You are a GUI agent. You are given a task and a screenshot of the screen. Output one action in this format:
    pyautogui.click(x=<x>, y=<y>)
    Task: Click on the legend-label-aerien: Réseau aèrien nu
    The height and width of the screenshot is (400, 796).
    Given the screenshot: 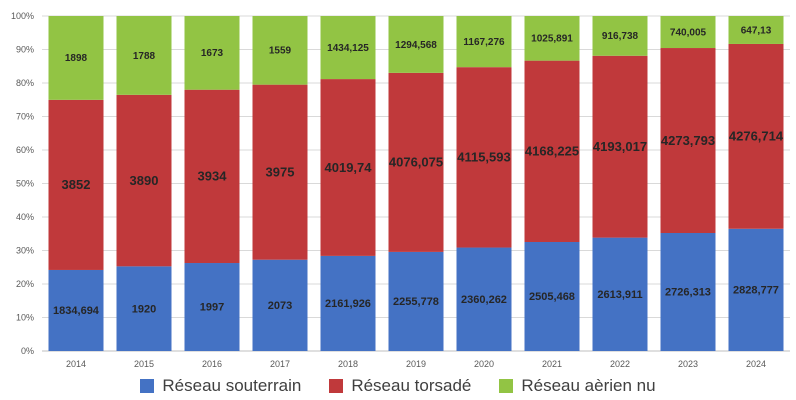 What is the action you would take?
    pyautogui.click(x=588, y=385)
    